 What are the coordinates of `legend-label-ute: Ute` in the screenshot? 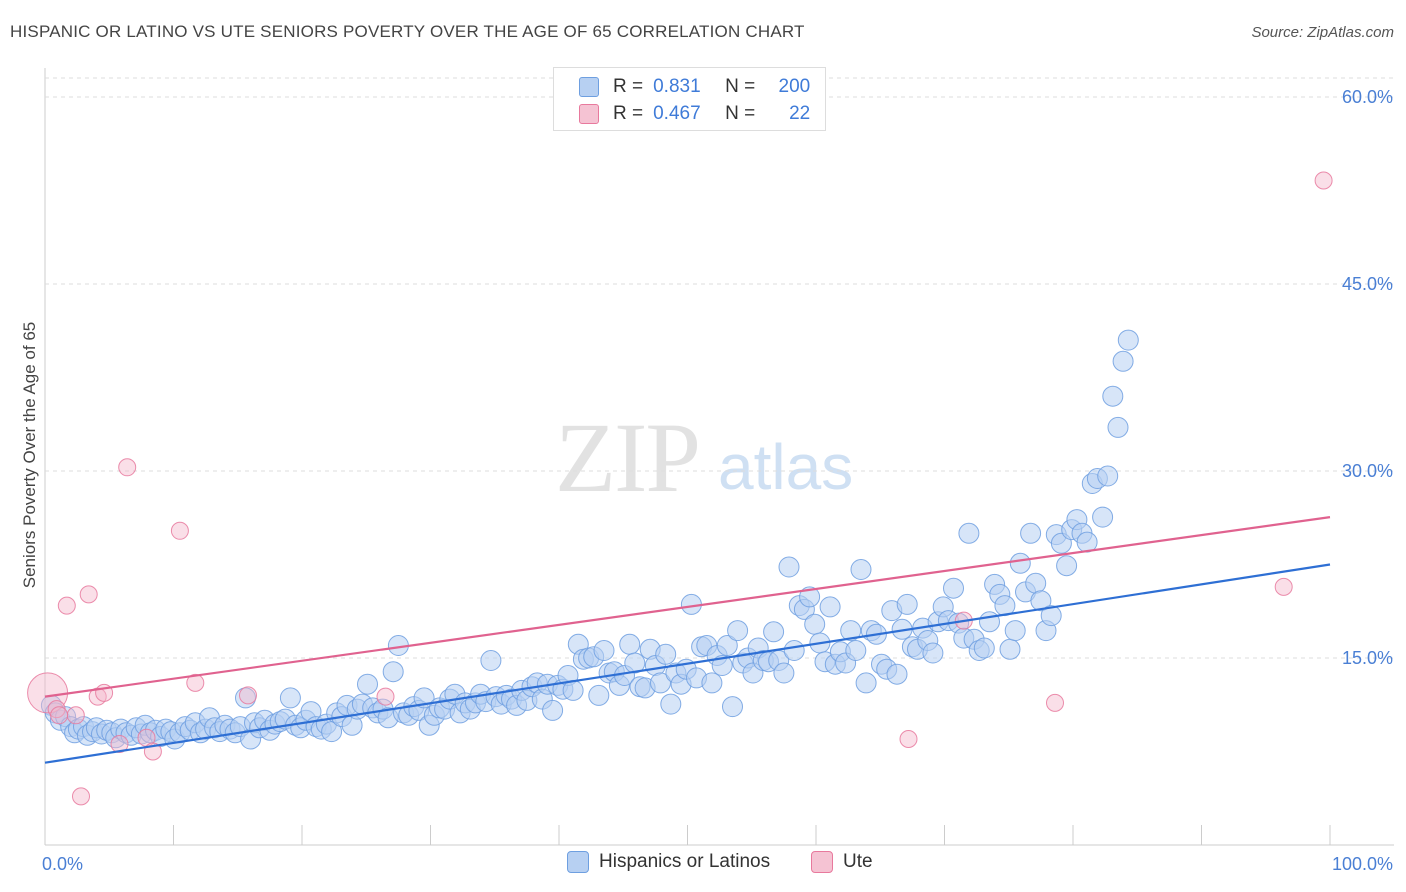 It's located at (858, 861).